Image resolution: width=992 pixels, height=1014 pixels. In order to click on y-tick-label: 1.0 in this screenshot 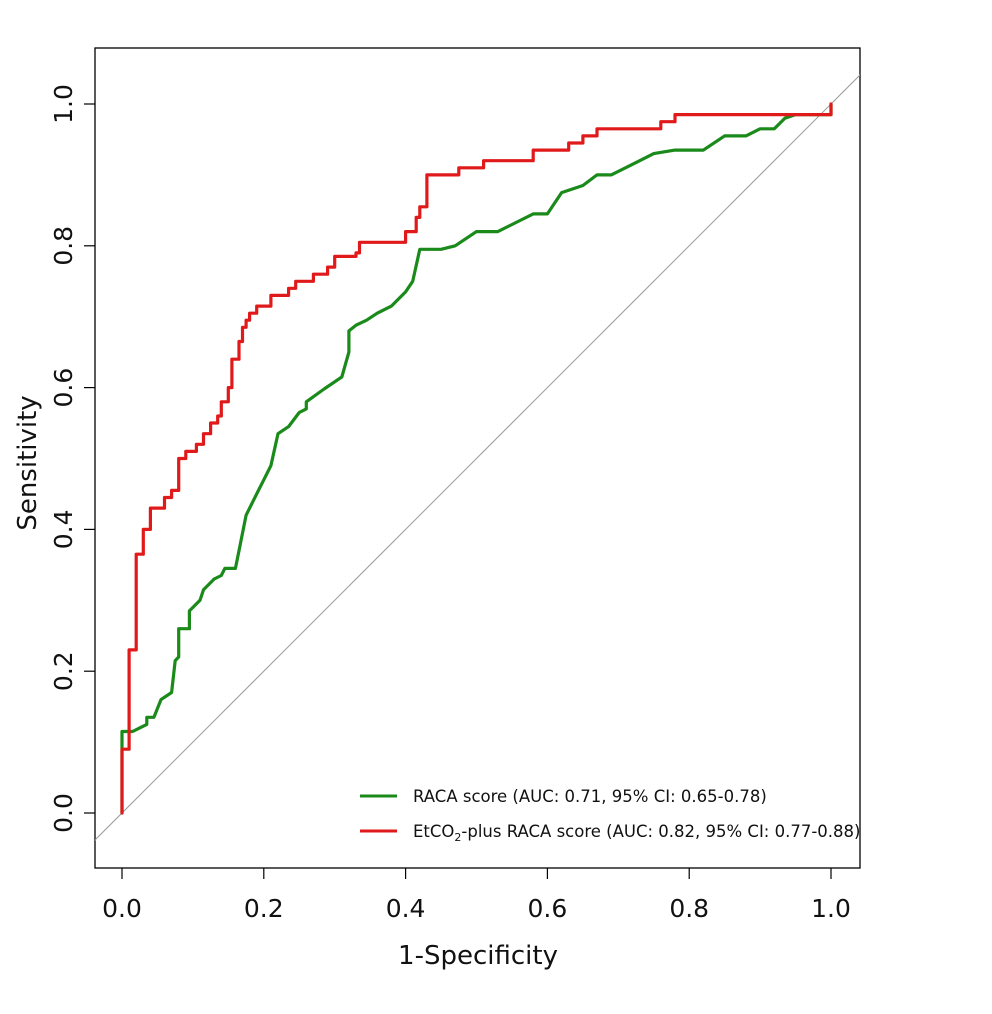, I will do `click(63, 104)`.